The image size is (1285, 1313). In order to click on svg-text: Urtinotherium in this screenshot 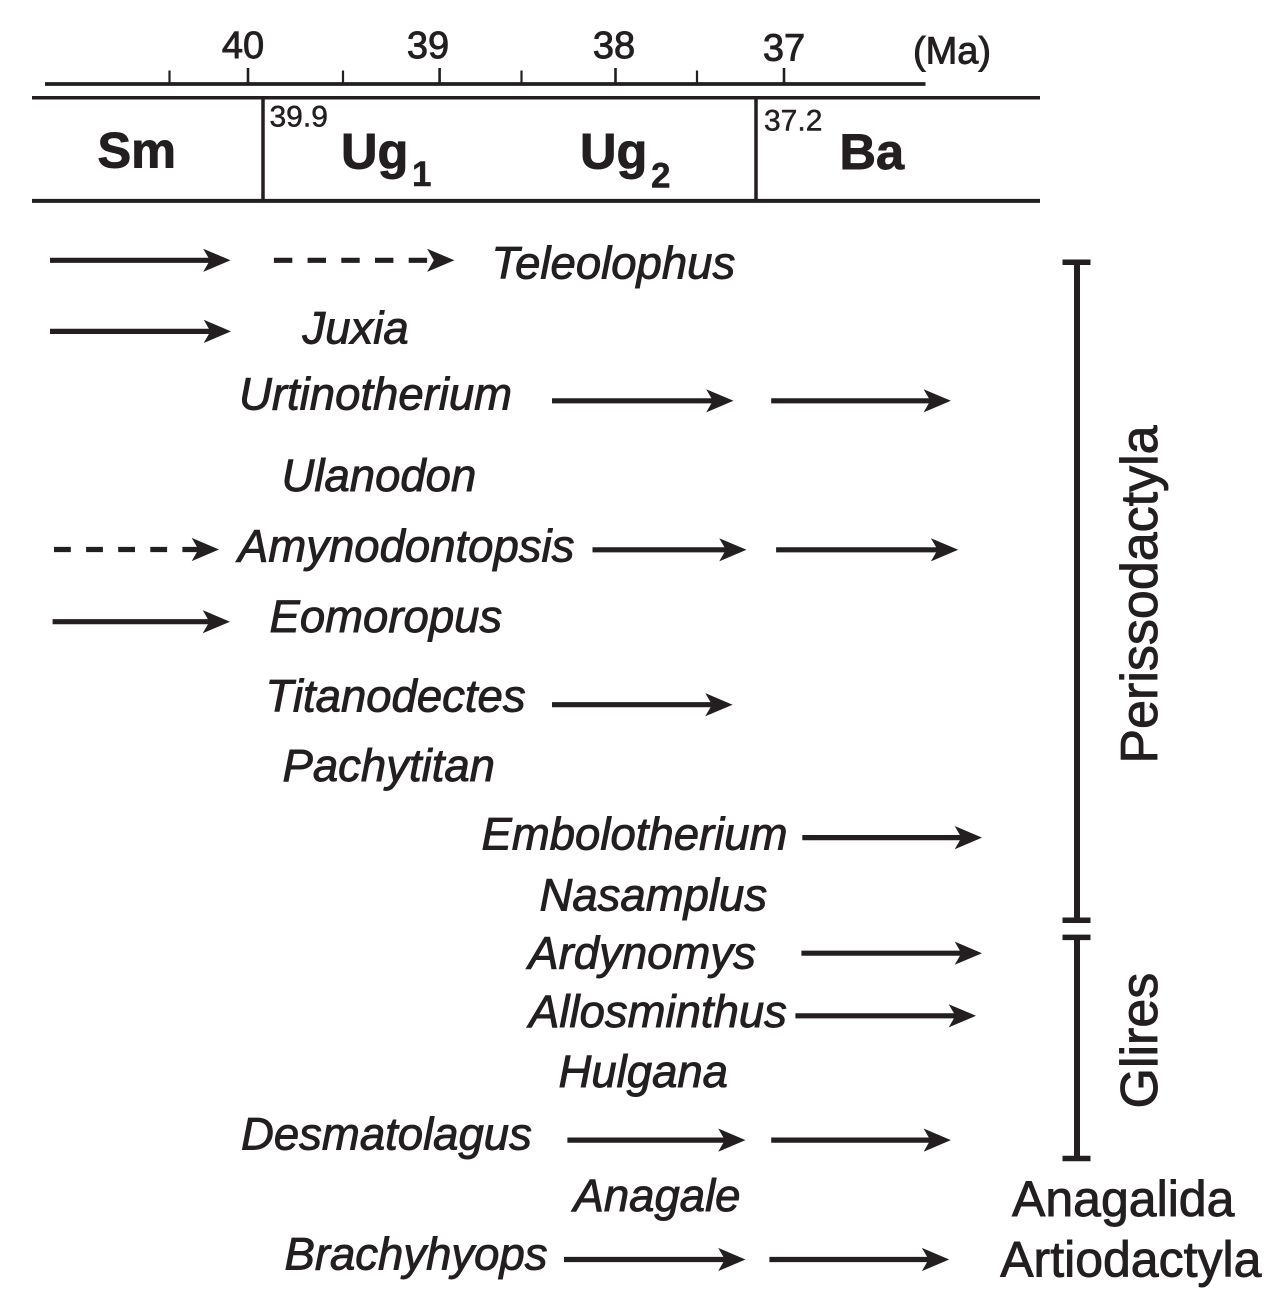, I will do `click(375, 394)`.